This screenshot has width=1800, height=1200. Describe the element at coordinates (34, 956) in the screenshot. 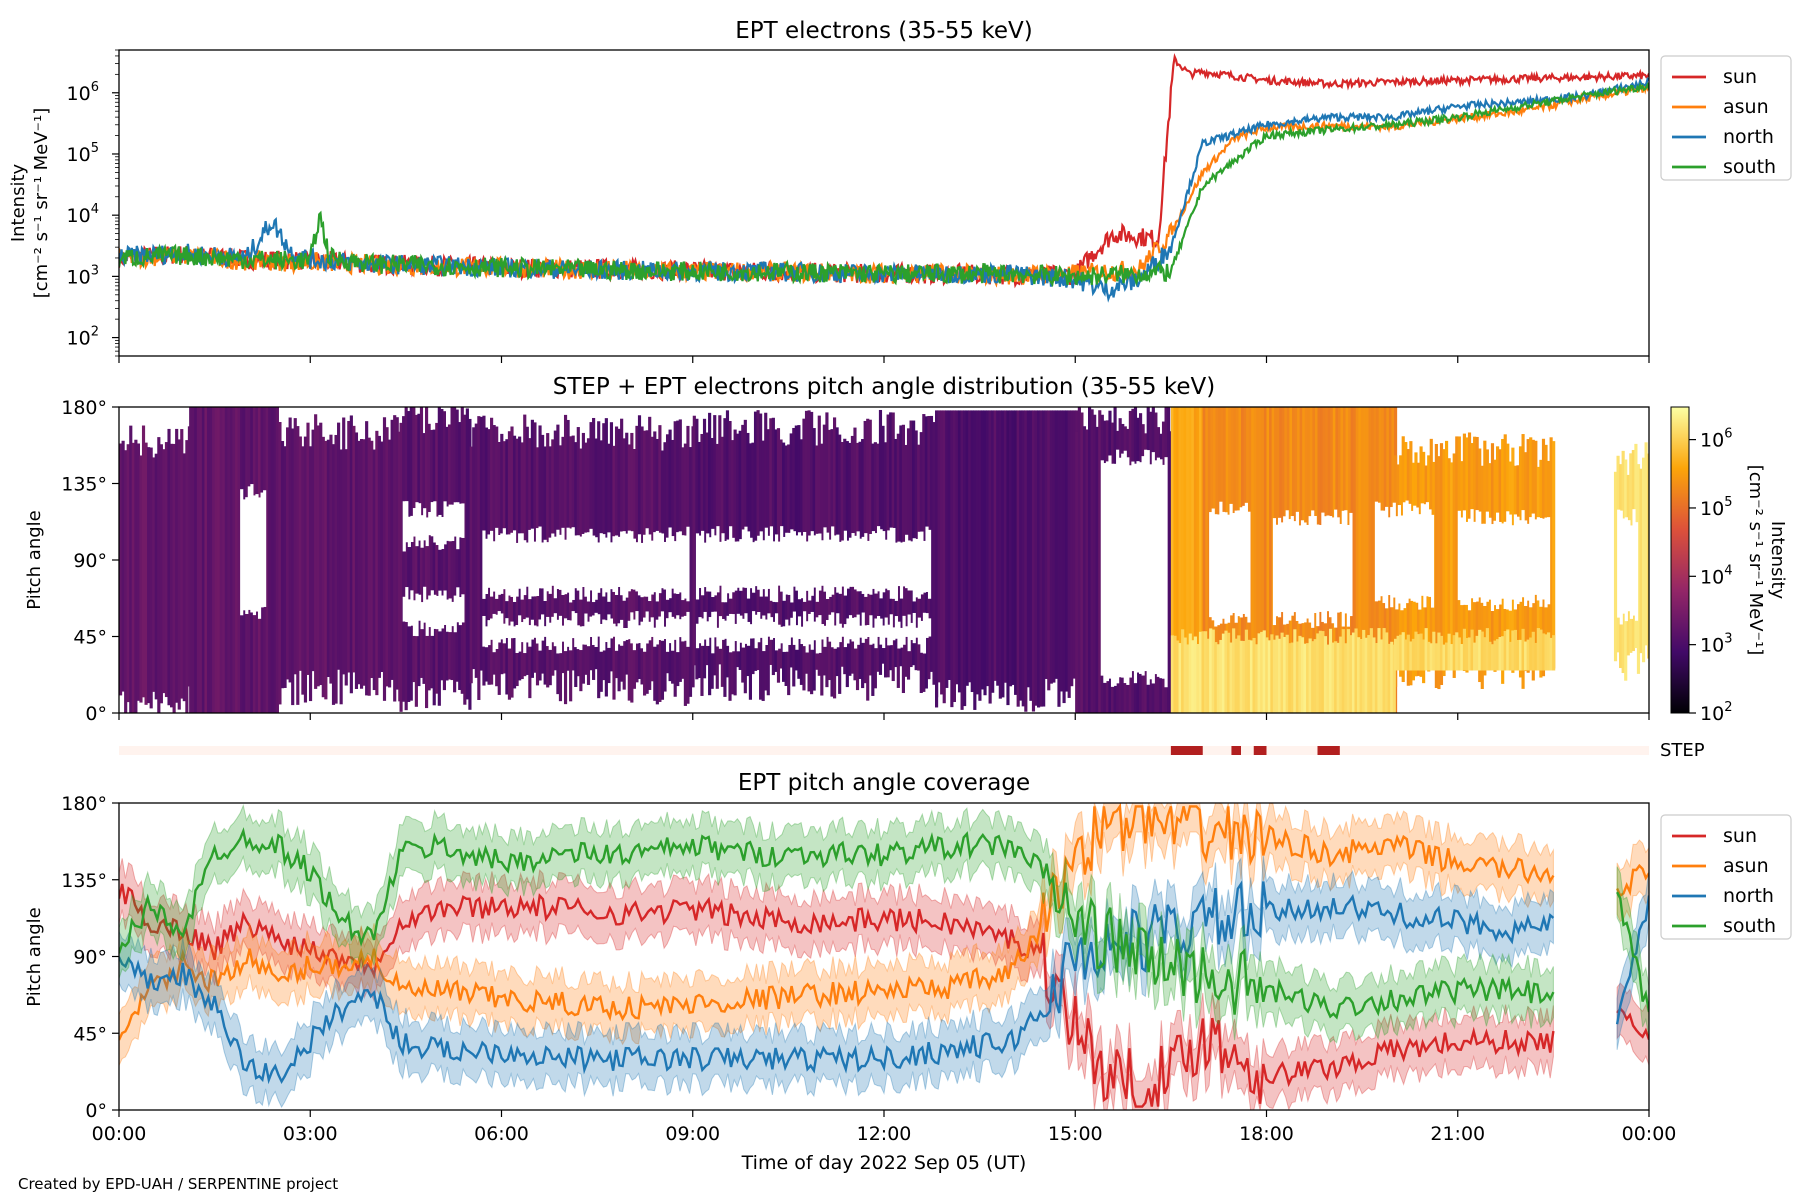

I see `panel3-ylabel: Pitch angle` at that location.